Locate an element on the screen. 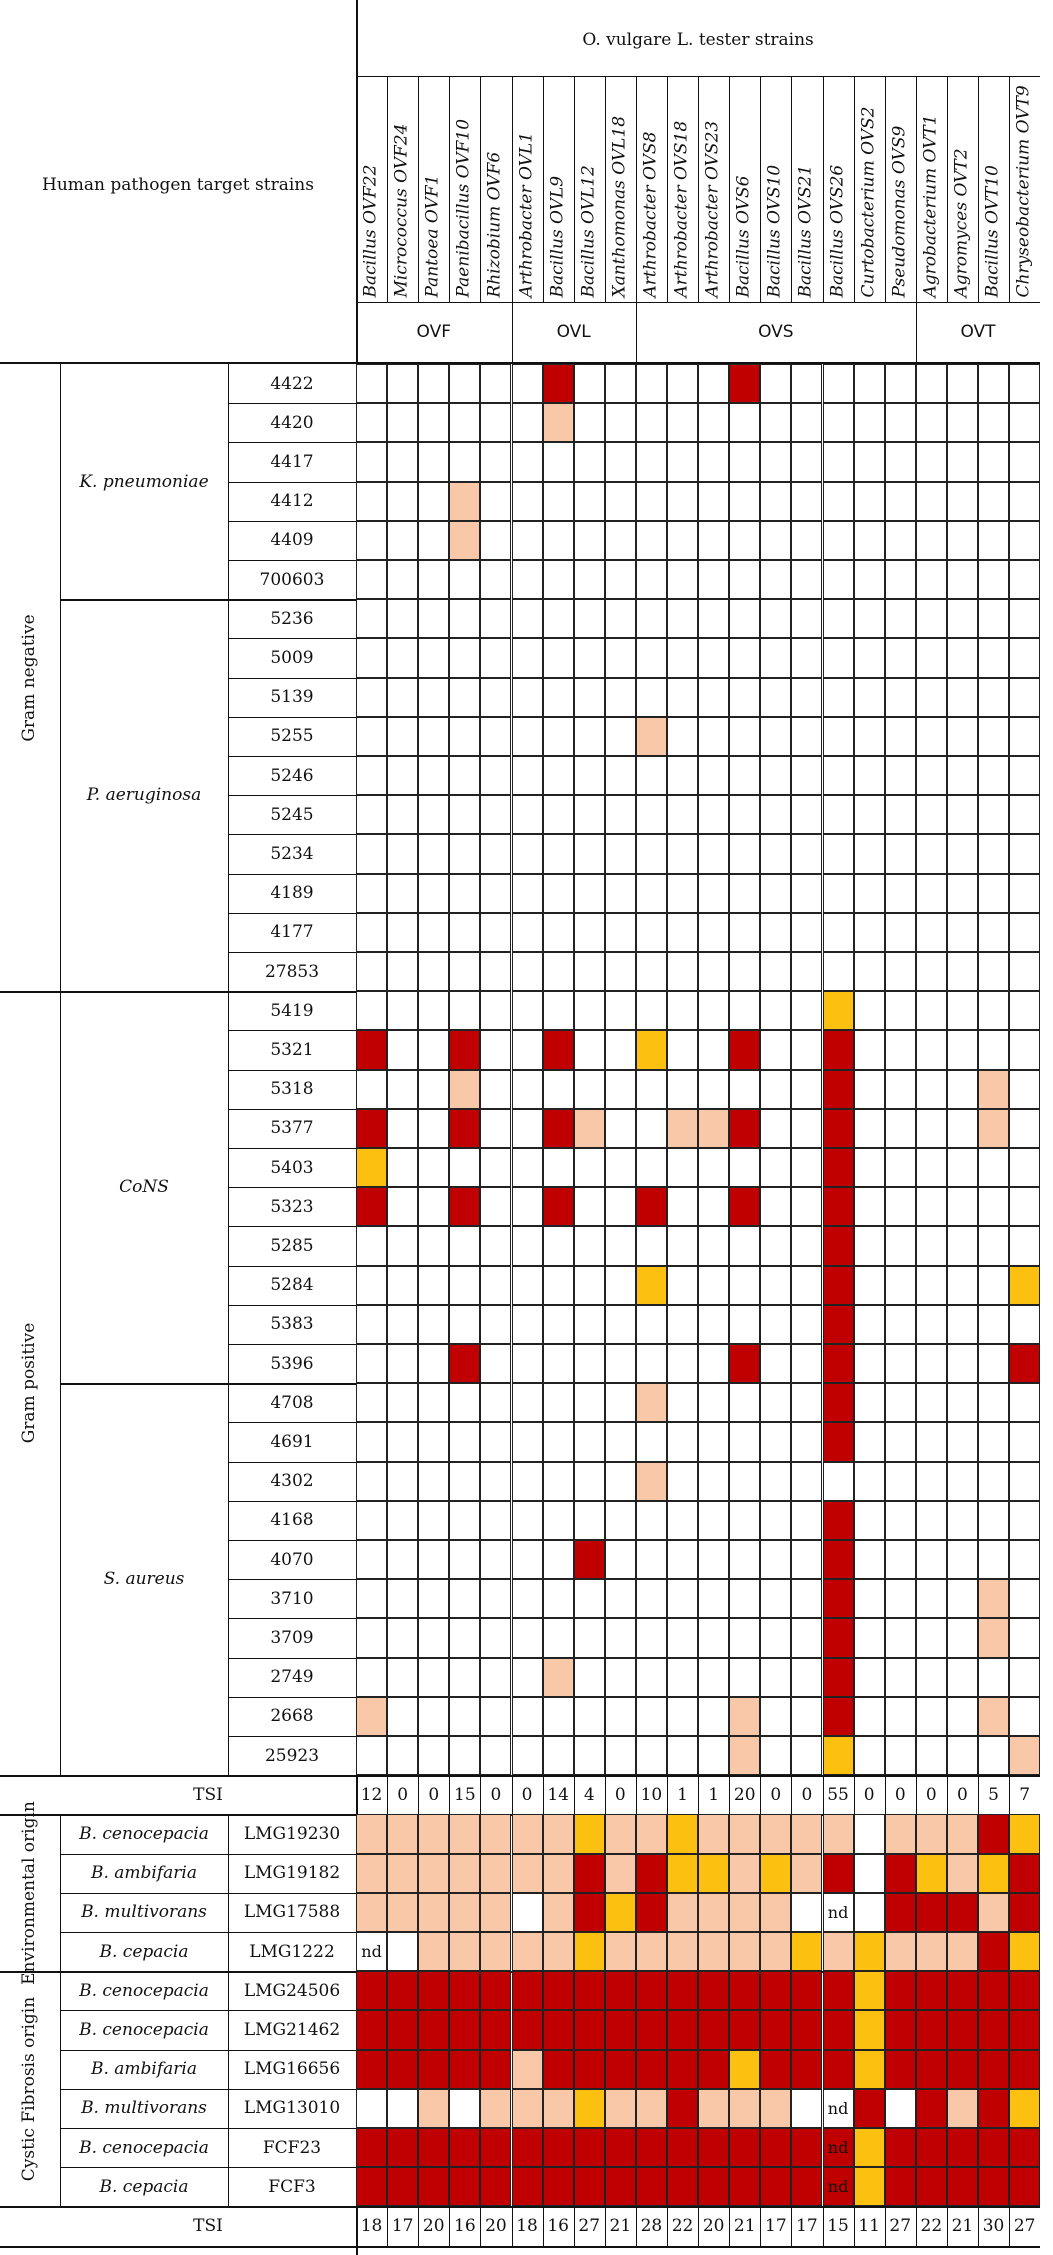  tsi-value: 21 is located at coordinates (744, 2225).